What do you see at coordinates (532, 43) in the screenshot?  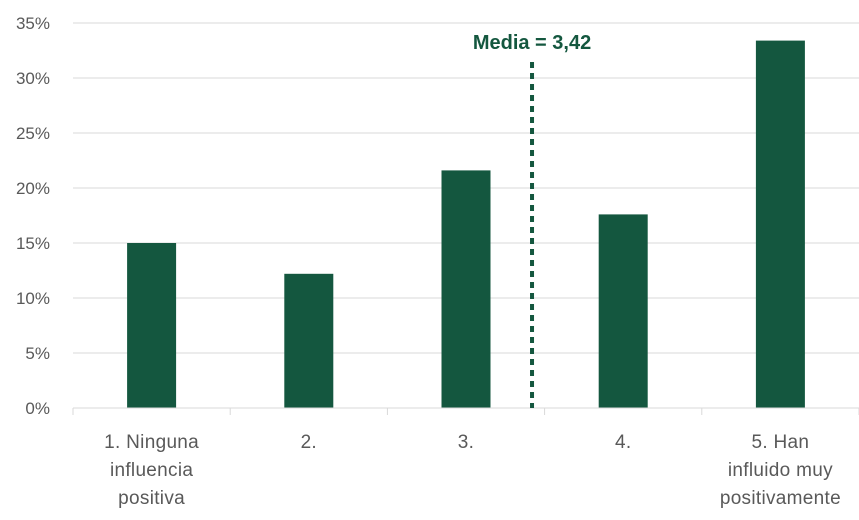 I see `mean-annotation-label: Media = 3,42` at bounding box center [532, 43].